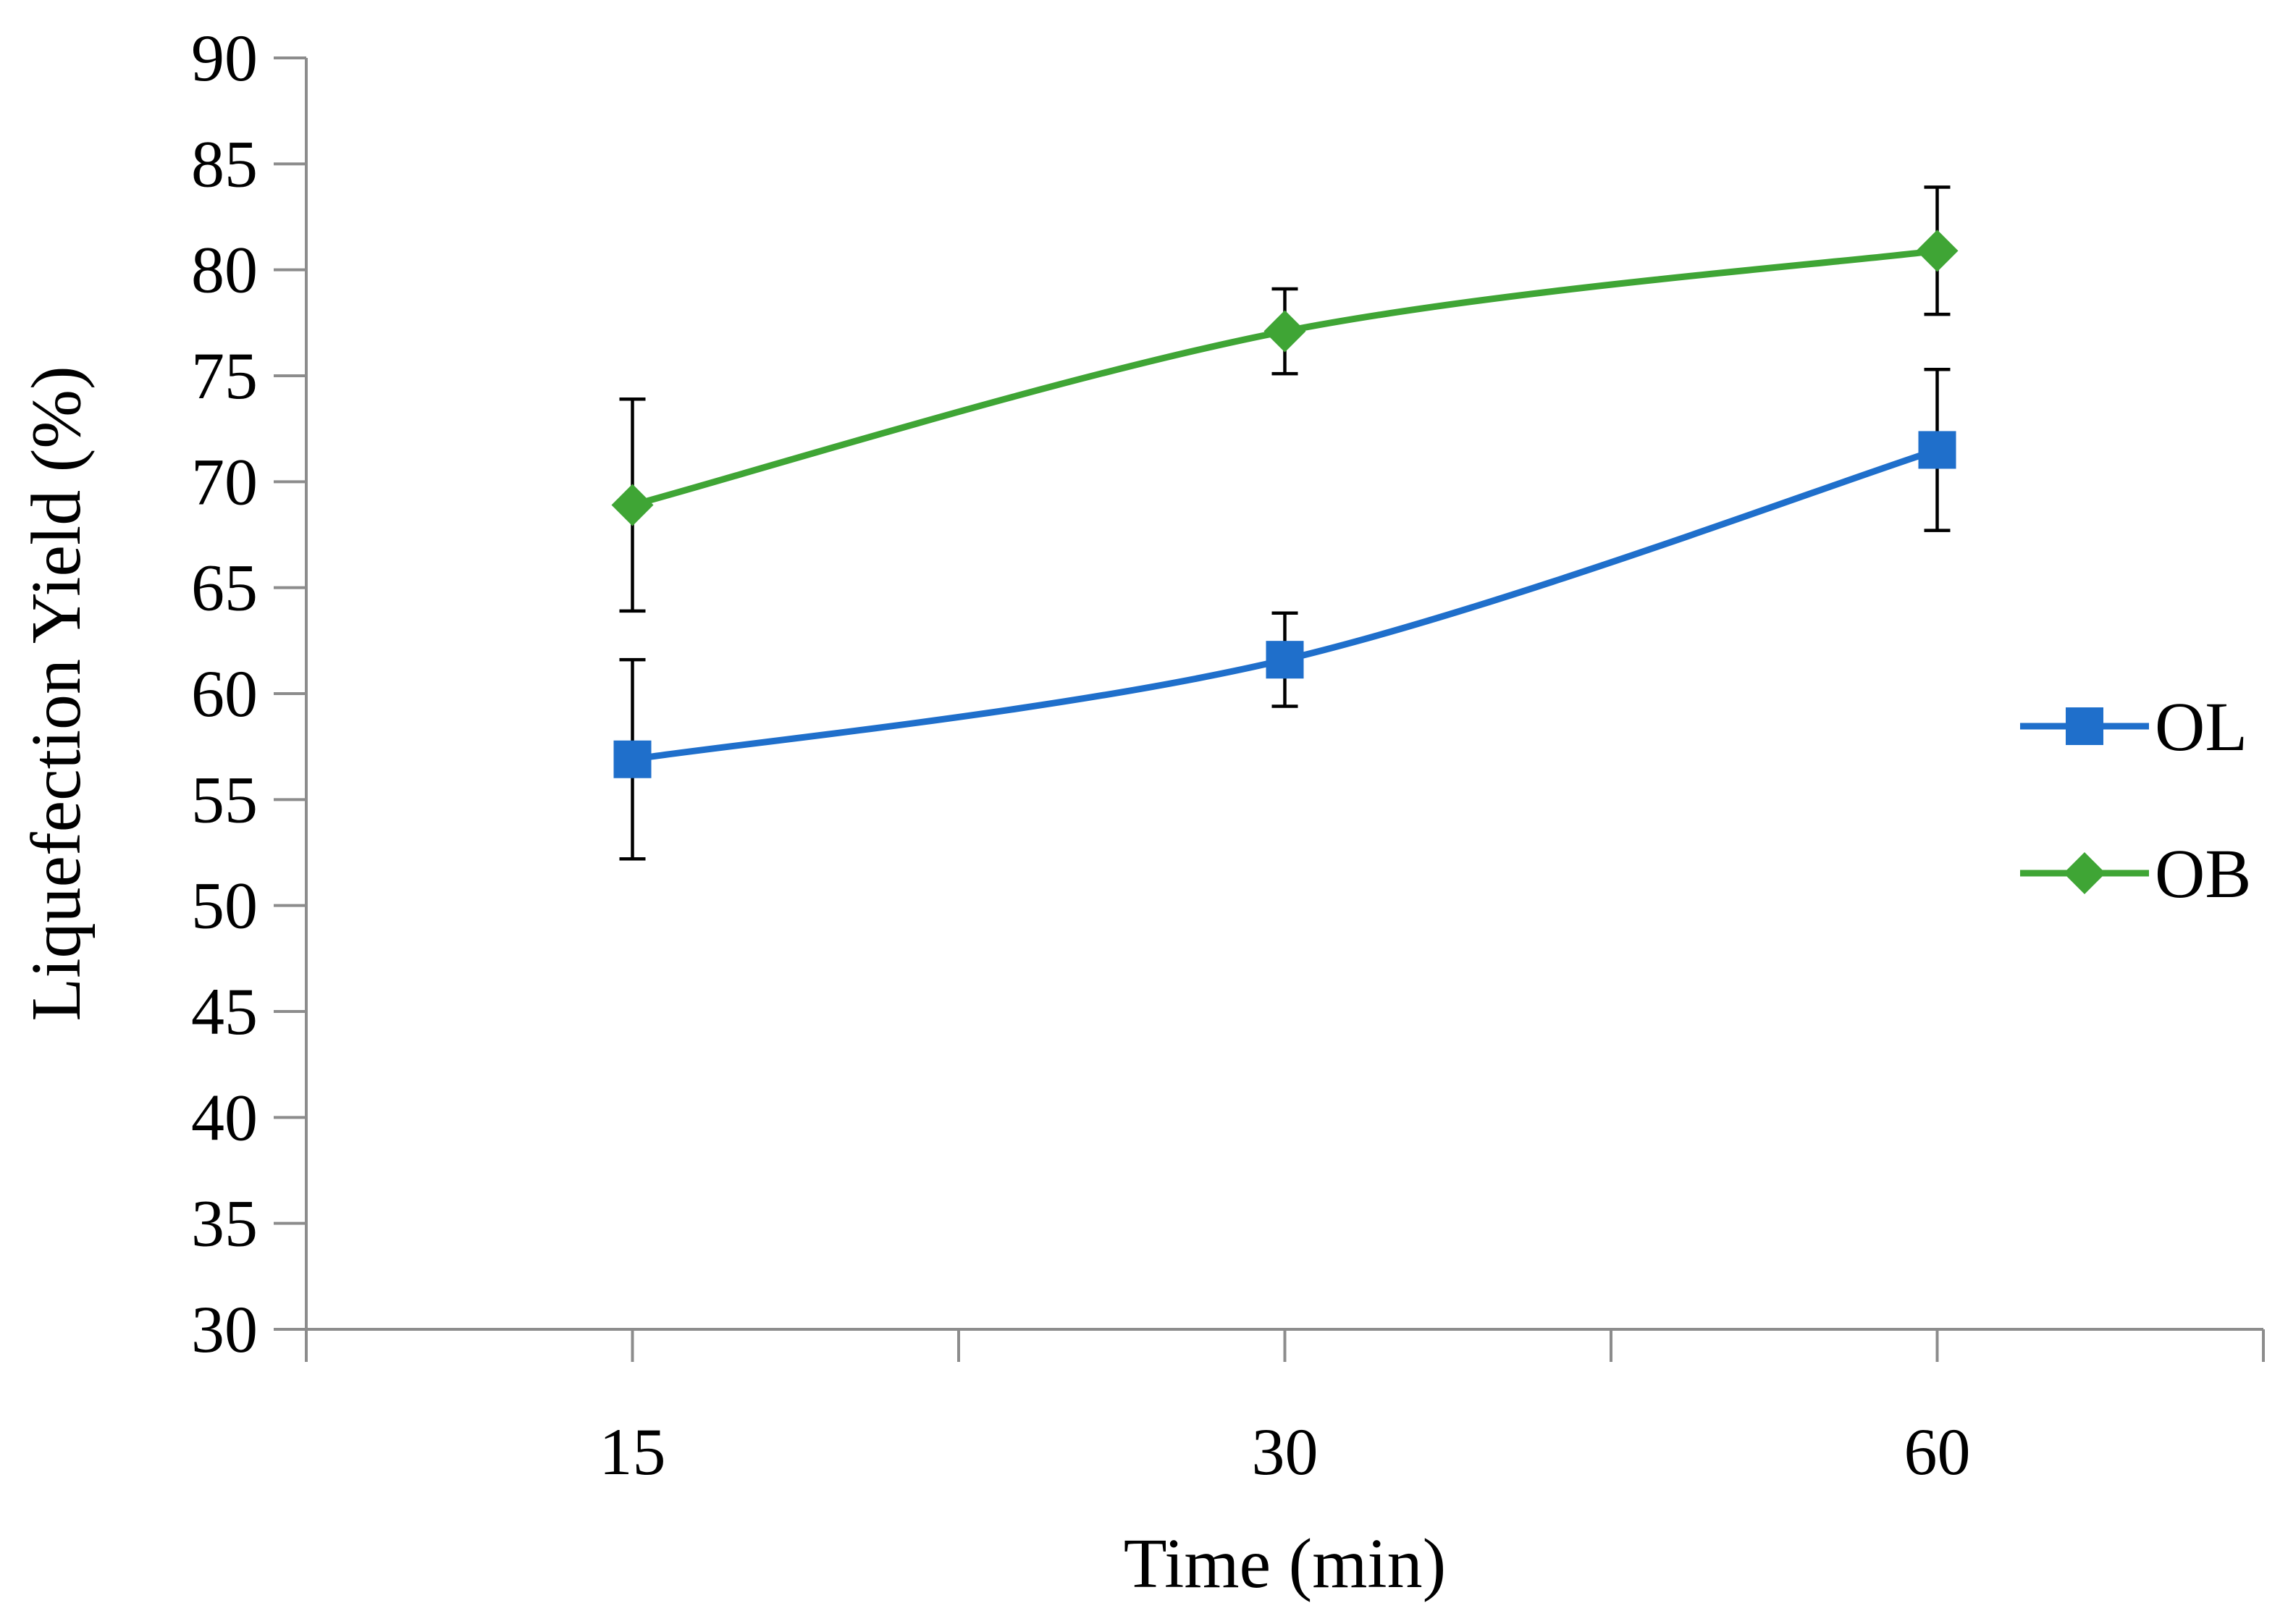  I want to click on y-tick-label: 40, so click(224, 1117).